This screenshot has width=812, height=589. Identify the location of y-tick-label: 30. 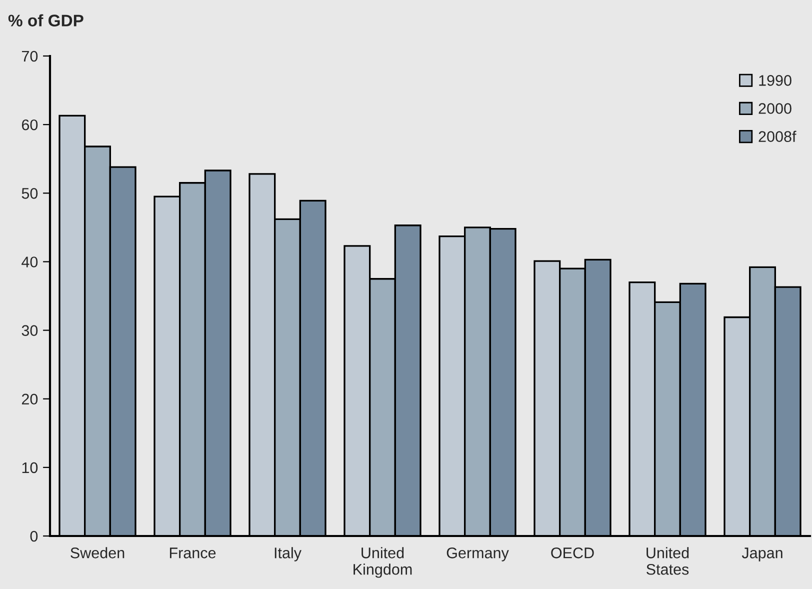
(30, 330).